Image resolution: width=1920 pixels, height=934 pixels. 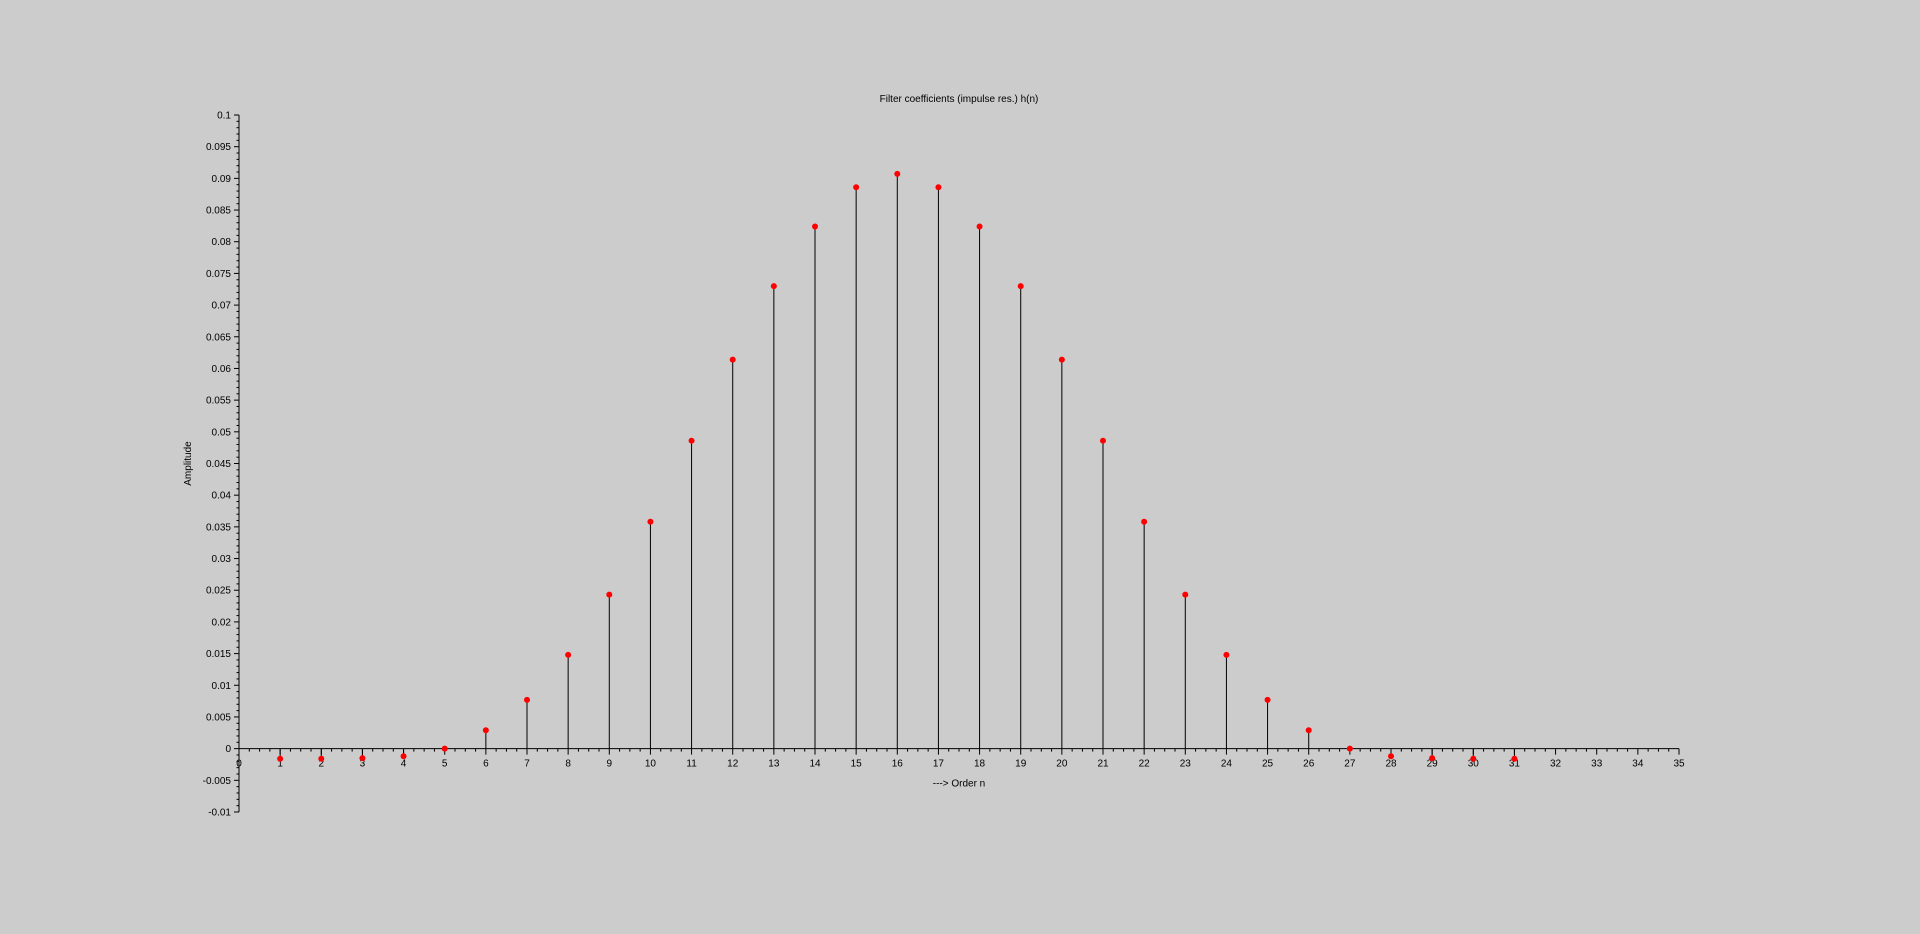 I want to click on x-tick-label: 27, so click(x=1350, y=764).